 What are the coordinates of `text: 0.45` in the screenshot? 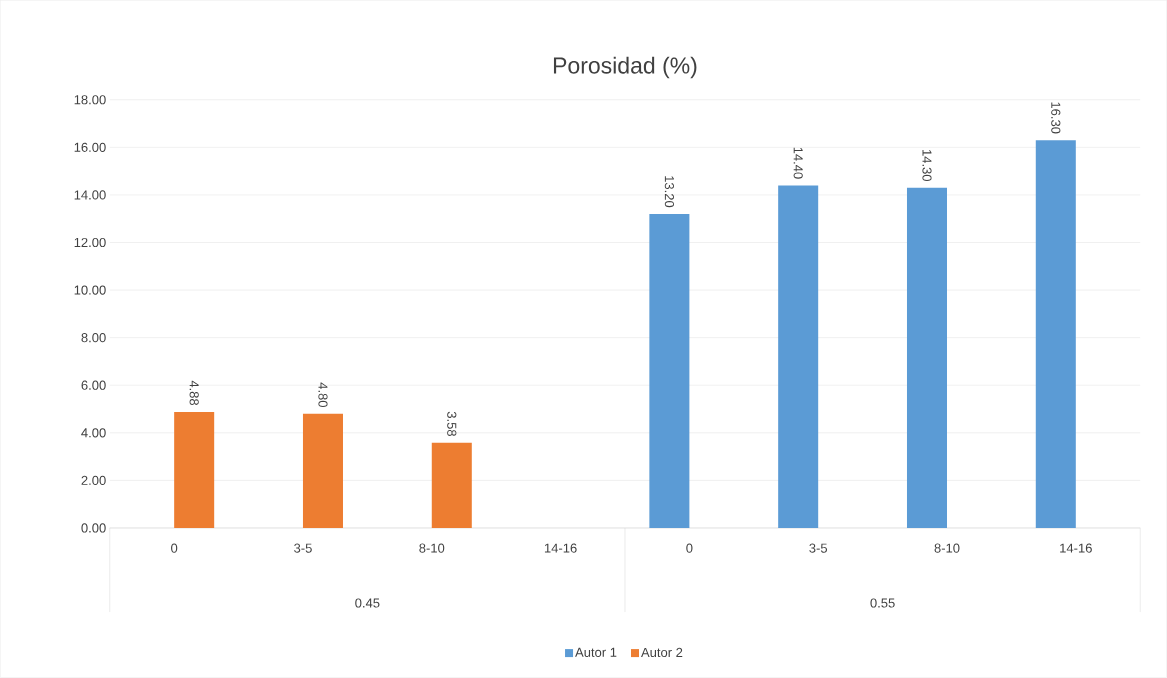 It's located at (367, 603).